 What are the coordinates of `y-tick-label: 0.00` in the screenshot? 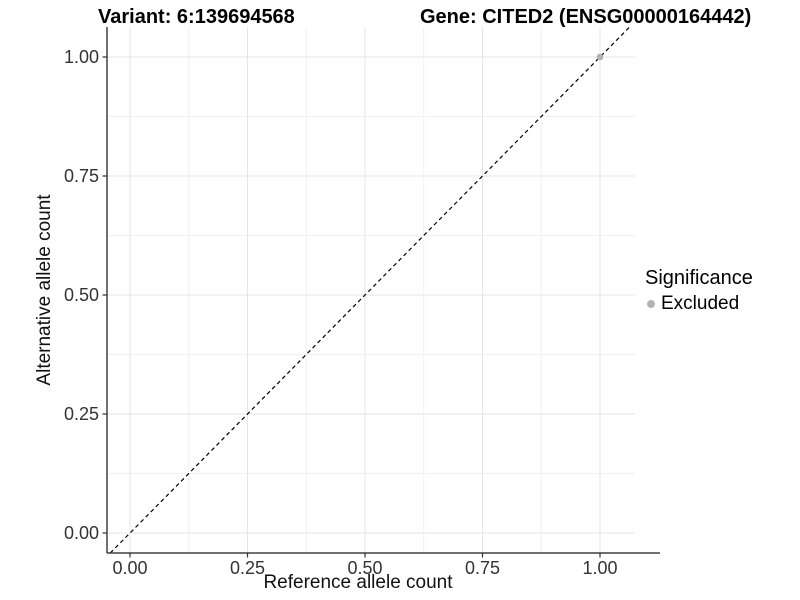 It's located at (81, 533).